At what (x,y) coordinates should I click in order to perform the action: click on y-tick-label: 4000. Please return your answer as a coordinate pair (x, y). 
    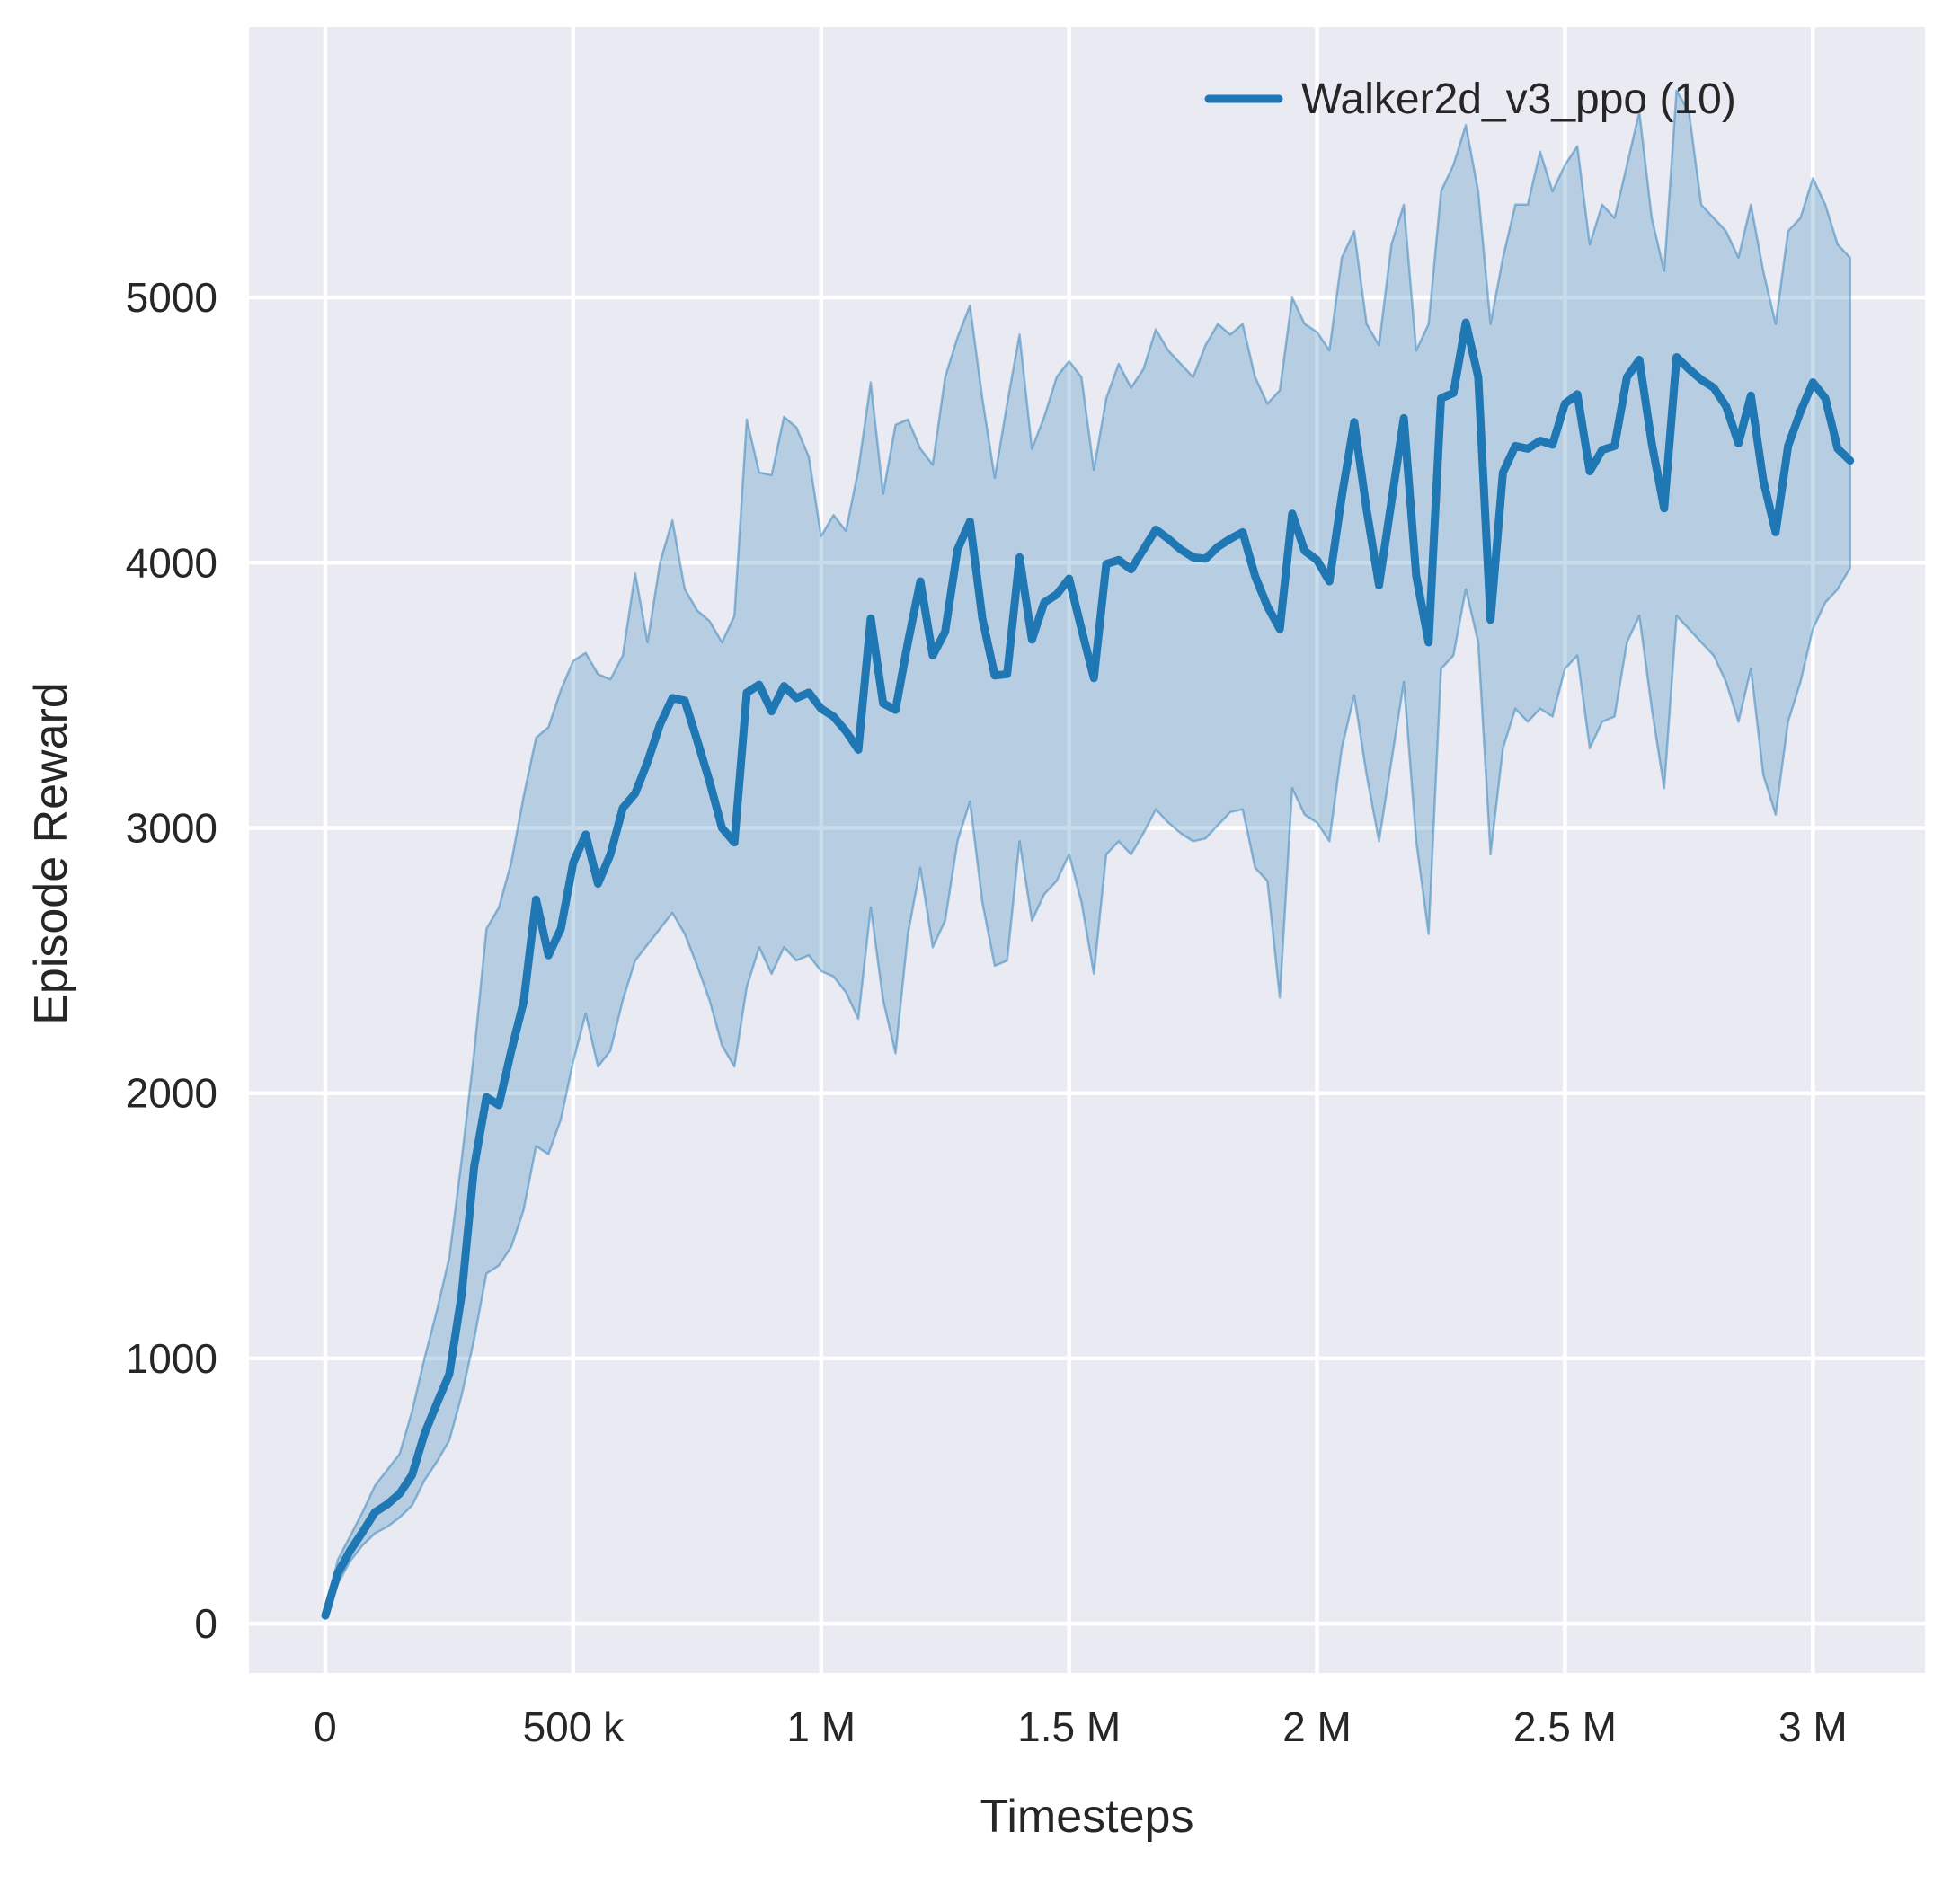
    Looking at the image, I should click on (171, 562).